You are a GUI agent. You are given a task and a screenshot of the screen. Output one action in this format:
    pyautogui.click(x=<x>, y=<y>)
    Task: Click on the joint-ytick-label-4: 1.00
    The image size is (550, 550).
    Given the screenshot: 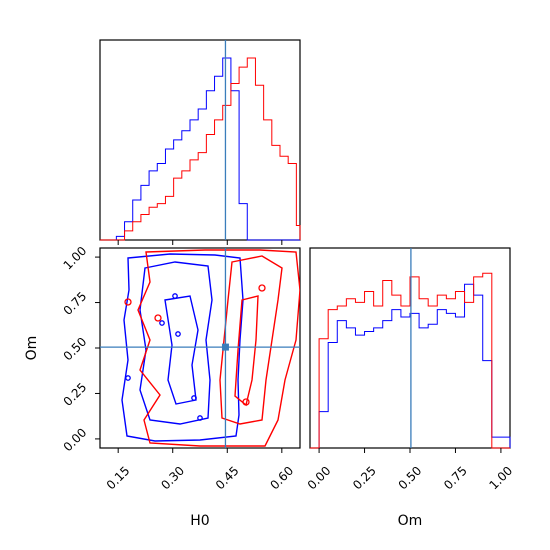 What is the action you would take?
    pyautogui.click(x=75, y=258)
    